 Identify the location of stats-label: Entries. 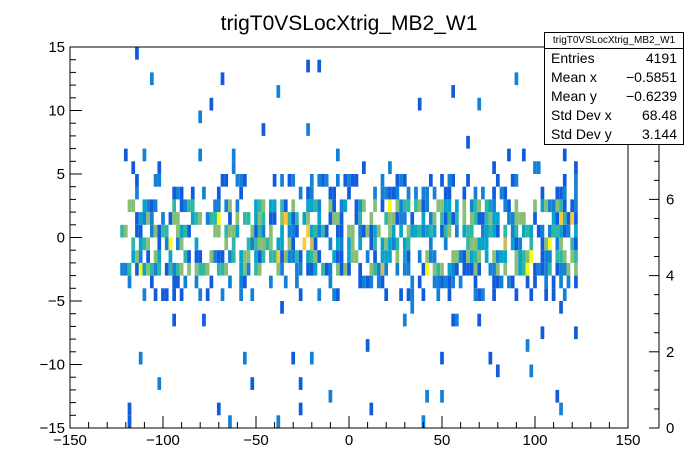
(573, 58).